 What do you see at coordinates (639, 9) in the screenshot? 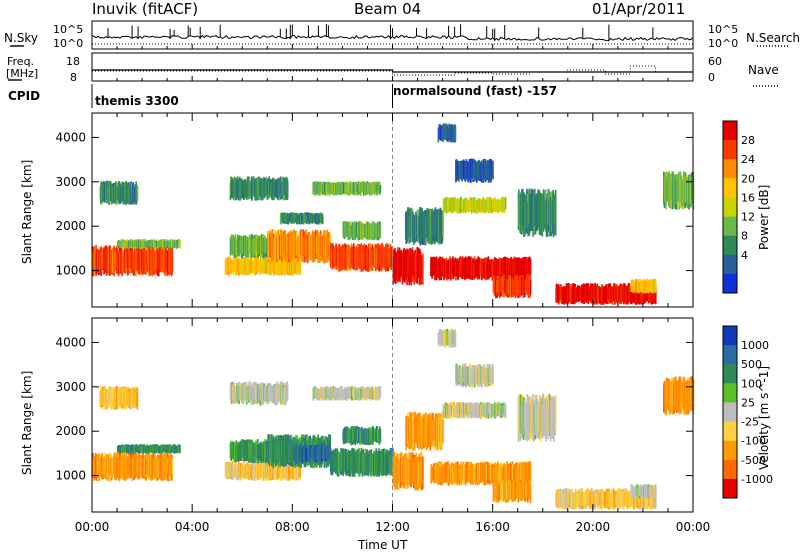
I see `date-title: 01/Apr/2011` at bounding box center [639, 9].